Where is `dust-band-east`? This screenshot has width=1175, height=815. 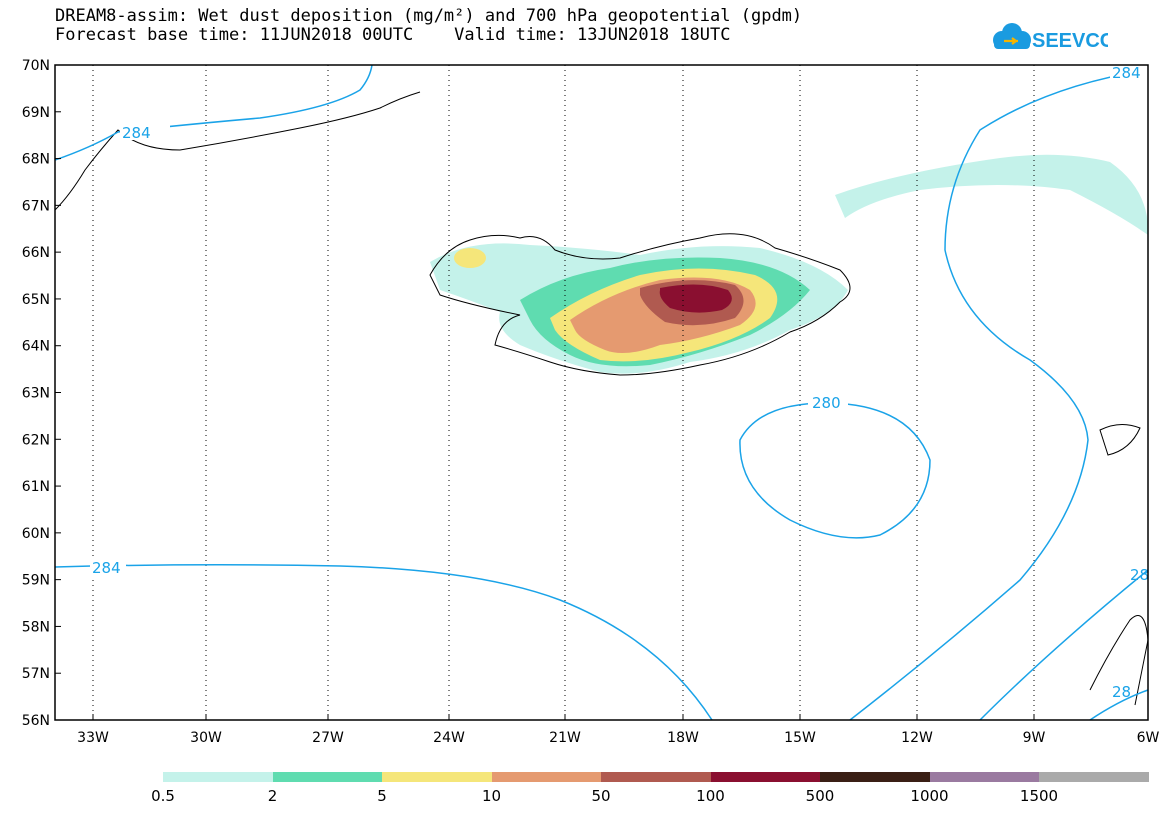 dust-band-east is located at coordinates (992, 194).